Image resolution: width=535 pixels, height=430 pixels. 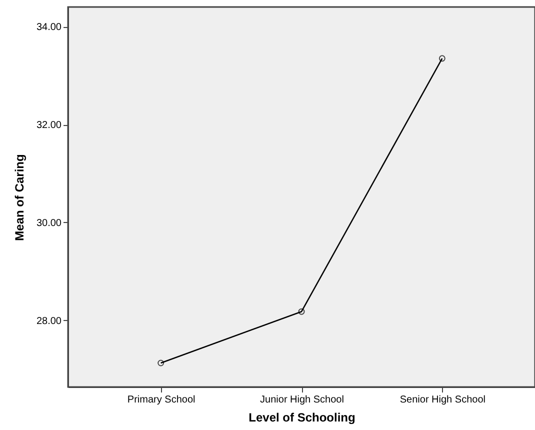 What do you see at coordinates (301, 311) in the screenshot?
I see `point` at bounding box center [301, 311].